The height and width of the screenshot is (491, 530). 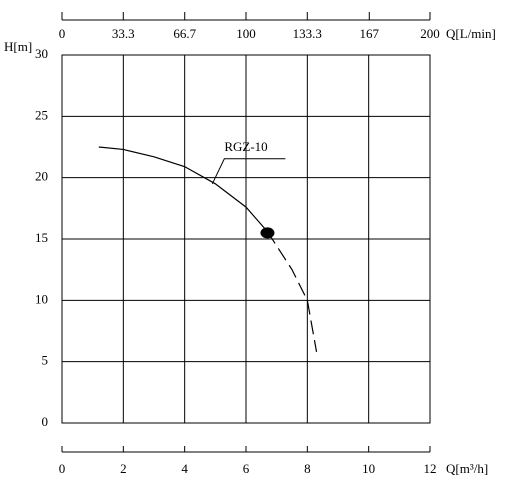 I want to click on y-tick-label: 30, so click(x=41, y=53).